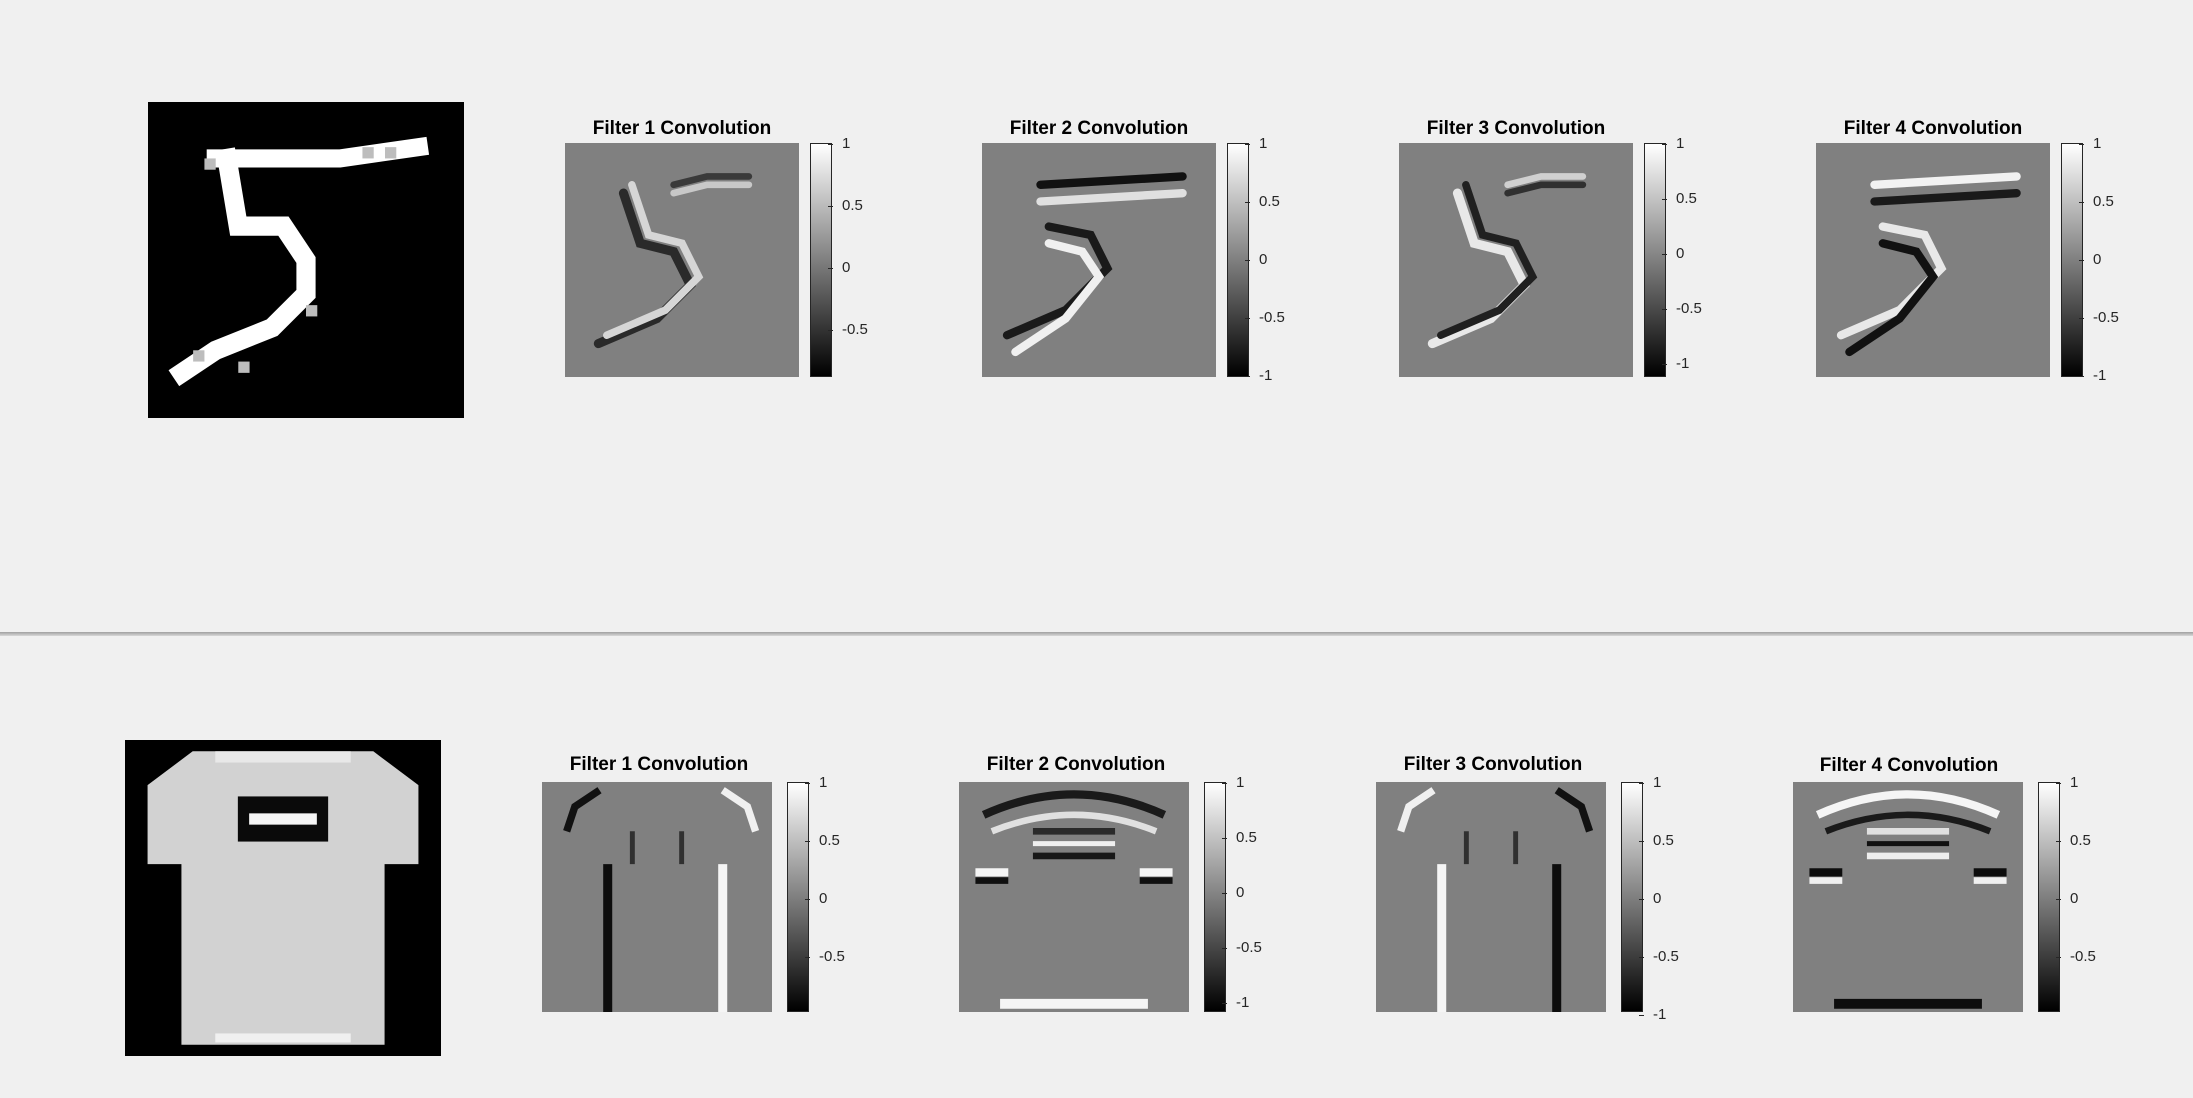  What do you see at coordinates (306, 260) in the screenshot?
I see `input-image-digit` at bounding box center [306, 260].